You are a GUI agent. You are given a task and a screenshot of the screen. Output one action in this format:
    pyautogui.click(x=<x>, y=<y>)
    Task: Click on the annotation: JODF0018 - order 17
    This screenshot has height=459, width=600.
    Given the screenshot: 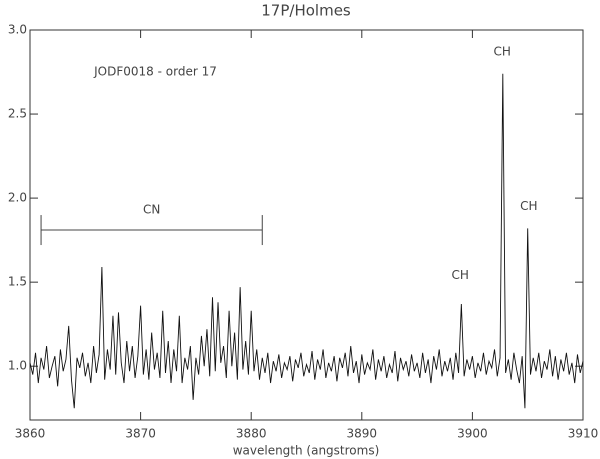 What is the action you would take?
    pyautogui.click(x=155, y=72)
    